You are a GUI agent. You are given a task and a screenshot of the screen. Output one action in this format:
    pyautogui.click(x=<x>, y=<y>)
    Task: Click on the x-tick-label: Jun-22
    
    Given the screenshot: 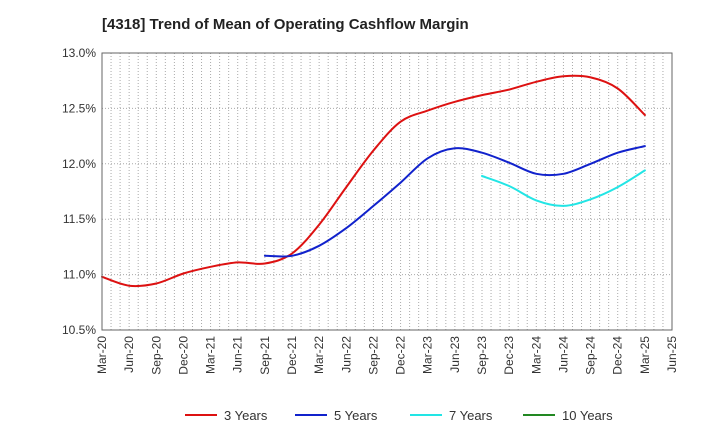 What is the action you would take?
    pyautogui.click(x=346, y=354)
    